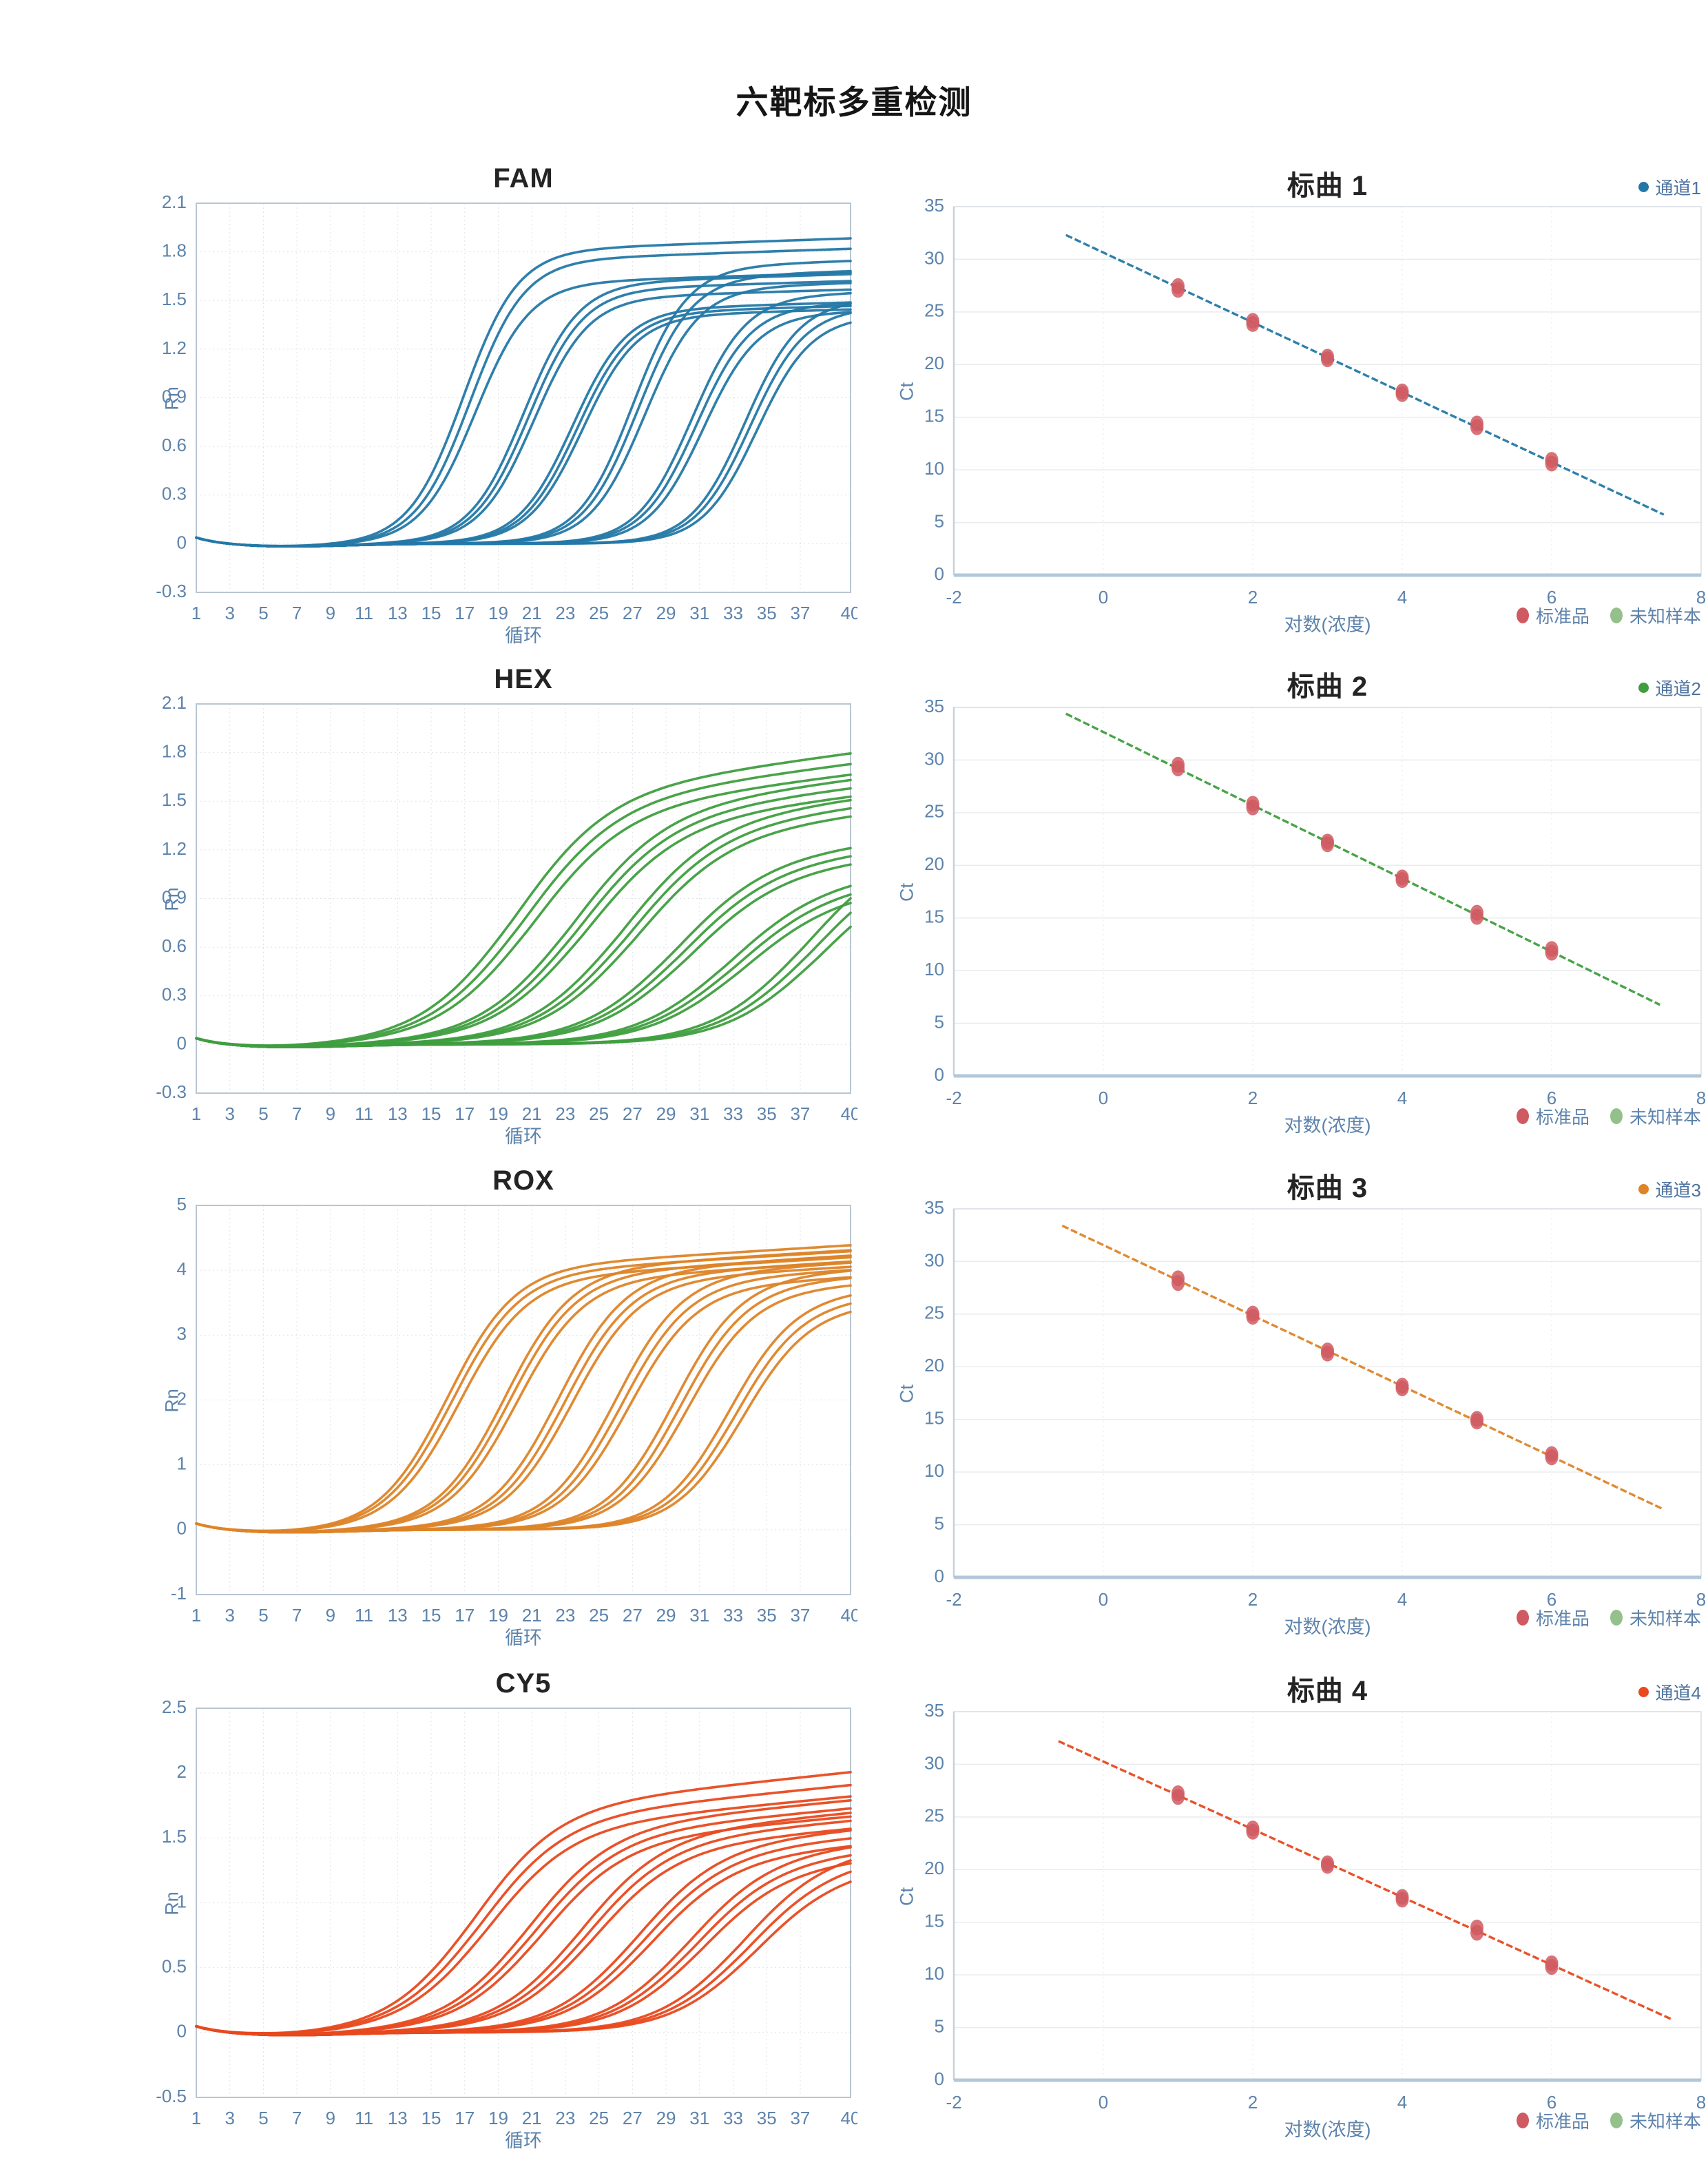 The width and height of the screenshot is (1708, 2158). Describe the element at coordinates (1670, 1692) in the screenshot. I see `channel-legend-item: 通道4` at that location.